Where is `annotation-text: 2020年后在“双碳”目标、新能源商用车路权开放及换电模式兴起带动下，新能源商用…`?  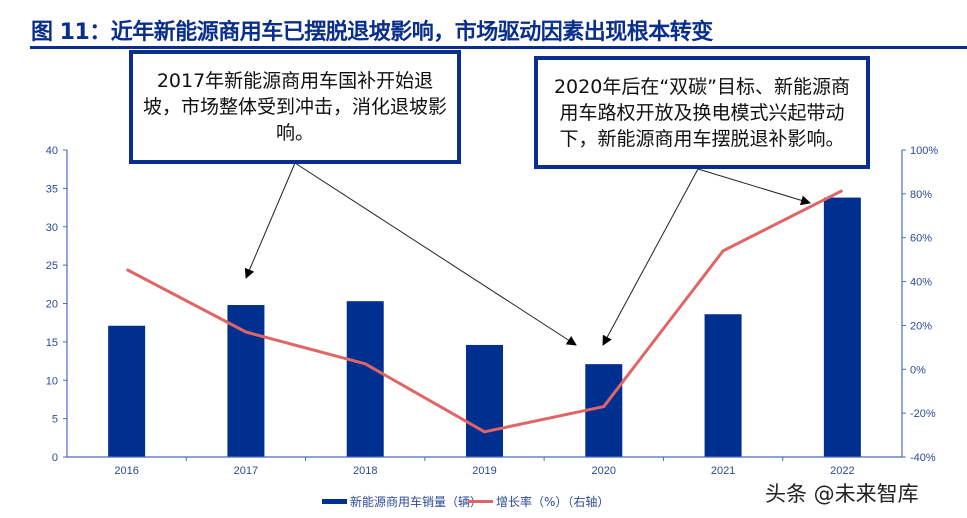 annotation-text: 2020年后在“双碳”目标、新能源商用车路权开放及换电模式兴起带动下，新能源商用… is located at coordinates (702, 112).